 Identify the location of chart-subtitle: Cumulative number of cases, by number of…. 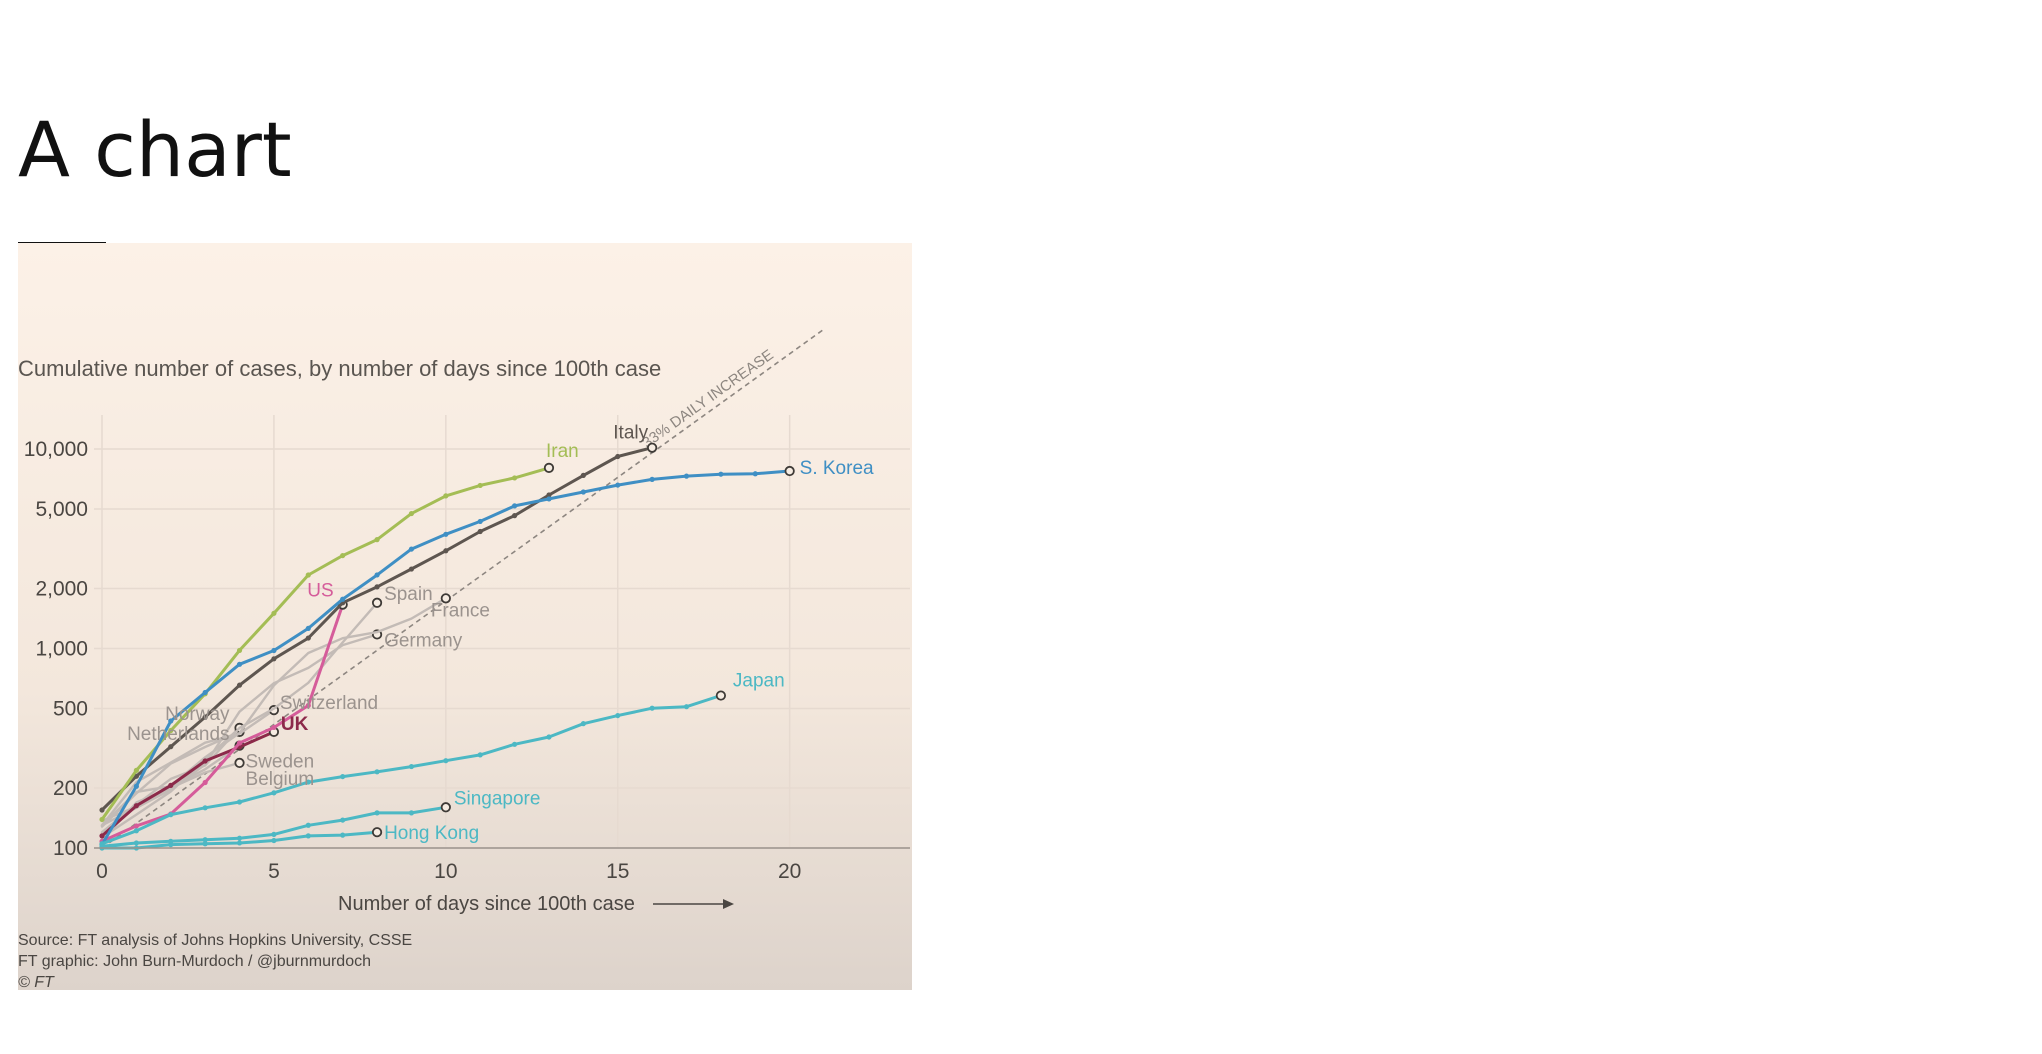
(339, 368).